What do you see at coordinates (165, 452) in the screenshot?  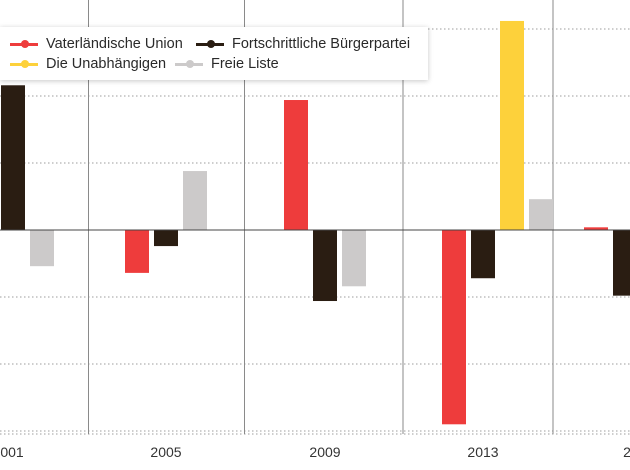 I see `x-tick-label: 2005` at bounding box center [165, 452].